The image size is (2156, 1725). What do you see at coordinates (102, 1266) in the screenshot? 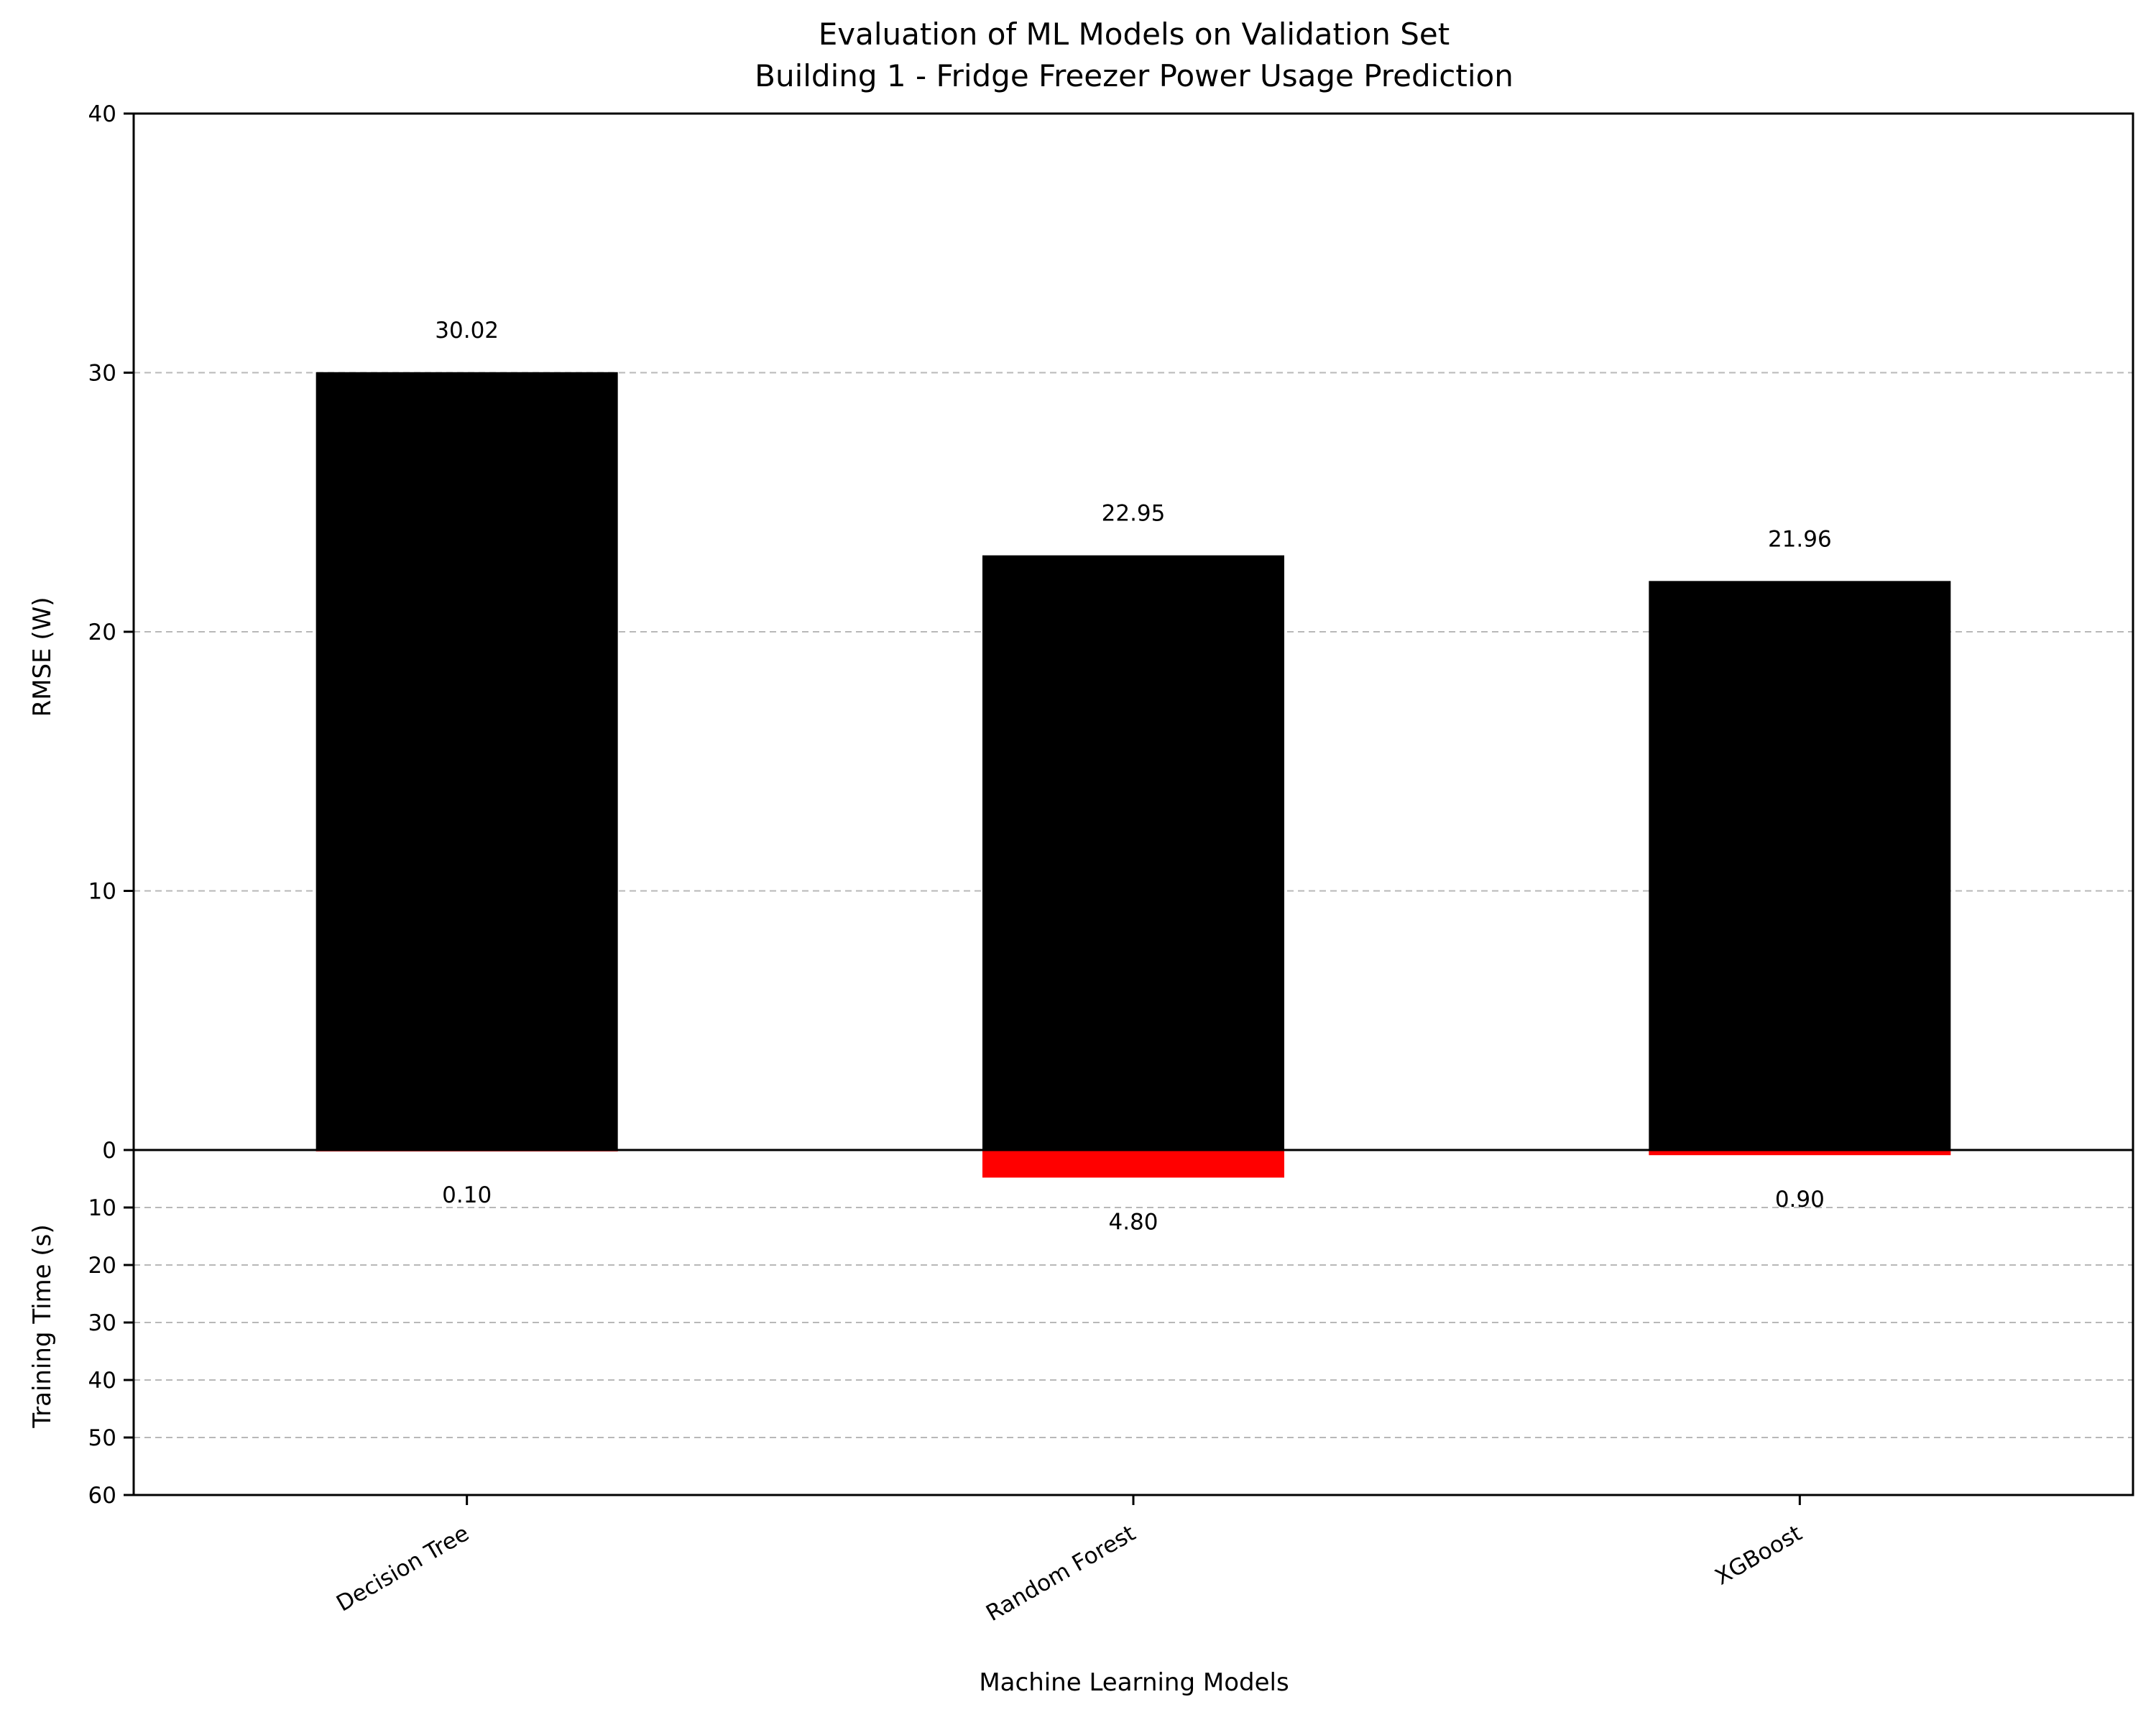
I see `y-tick-label-training-time: 20` at bounding box center [102, 1266].